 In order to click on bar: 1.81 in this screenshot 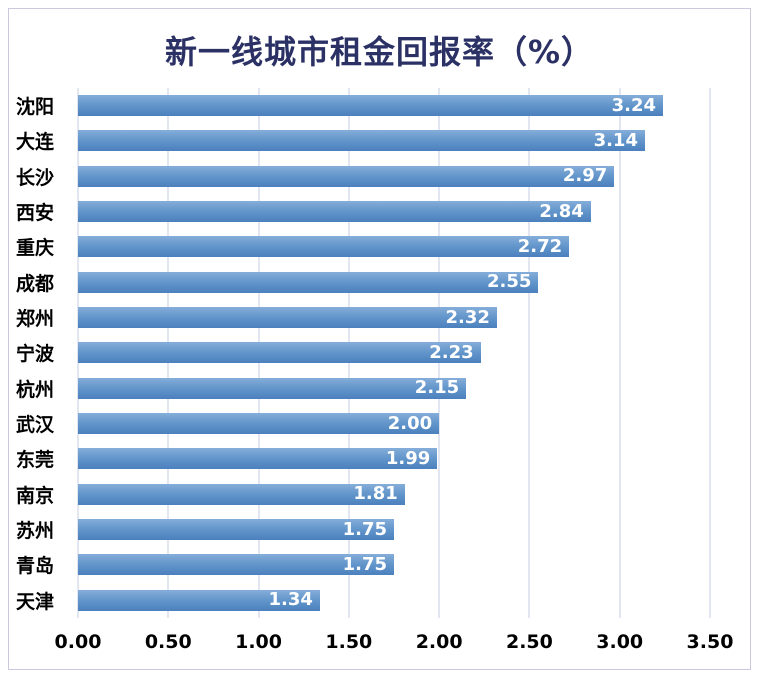, I will do `click(241, 494)`.